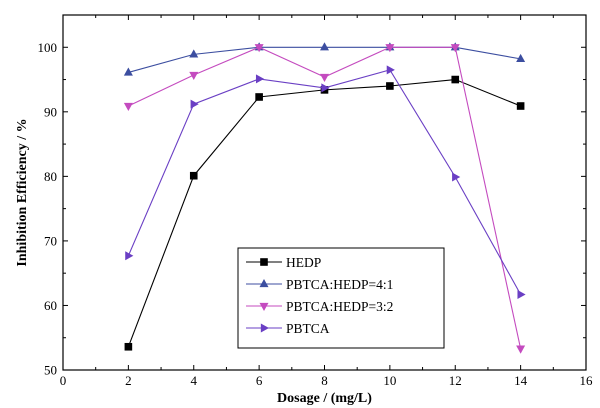 The image size is (600, 408). Describe the element at coordinates (50, 370) in the screenshot. I see `y-tick-label: 50` at that location.